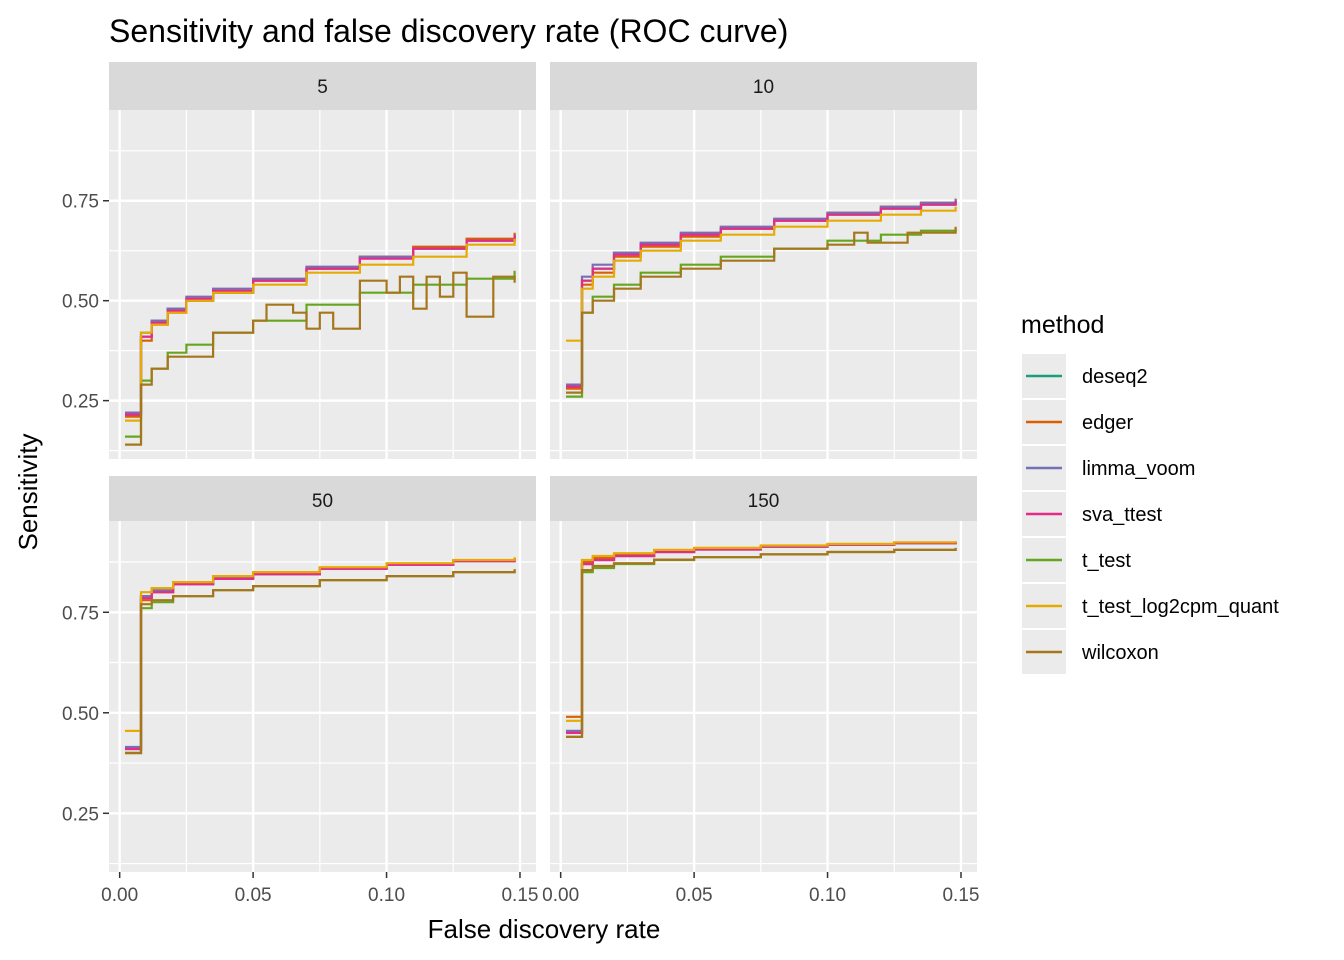  What do you see at coordinates (544, 929) in the screenshot?
I see `x-axis-title: False discovery rate` at bounding box center [544, 929].